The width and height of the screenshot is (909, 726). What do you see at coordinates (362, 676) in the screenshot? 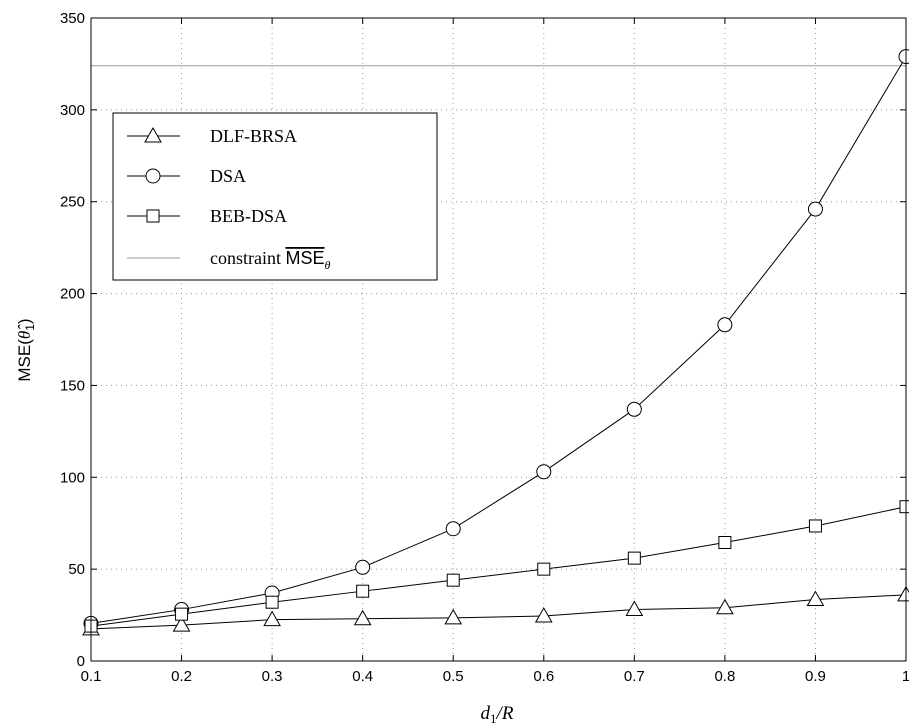
I see `x-tick-label: 0.4` at bounding box center [362, 676].